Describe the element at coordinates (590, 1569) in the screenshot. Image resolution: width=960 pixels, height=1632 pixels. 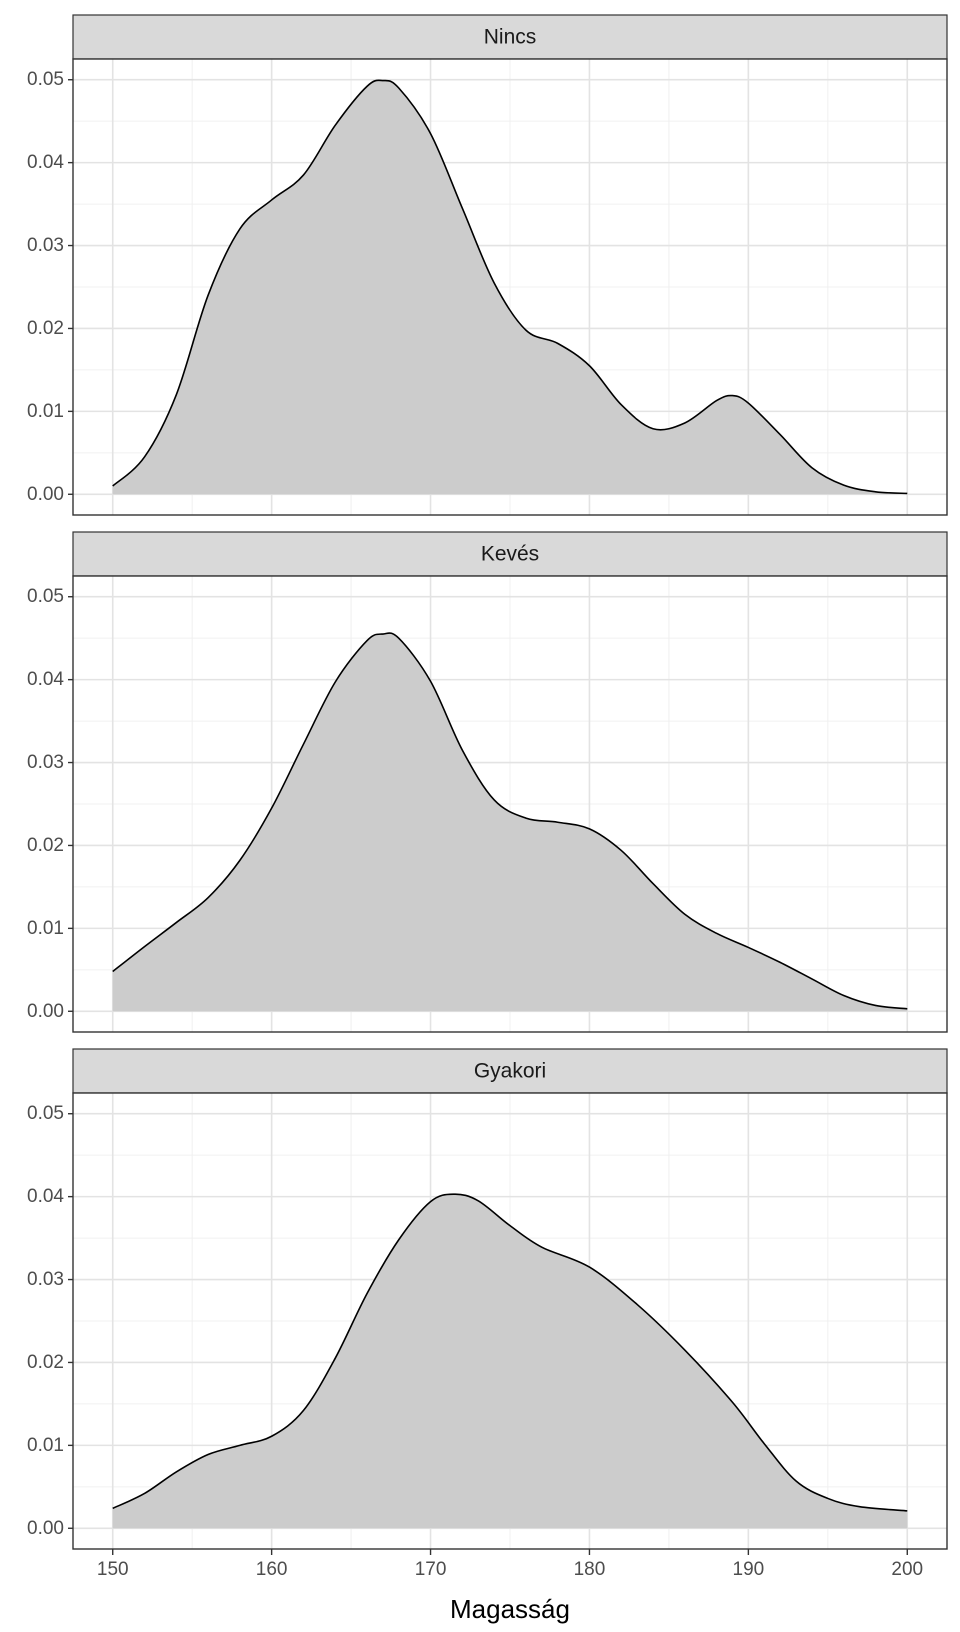
I see `x-tick-label: 180` at that location.